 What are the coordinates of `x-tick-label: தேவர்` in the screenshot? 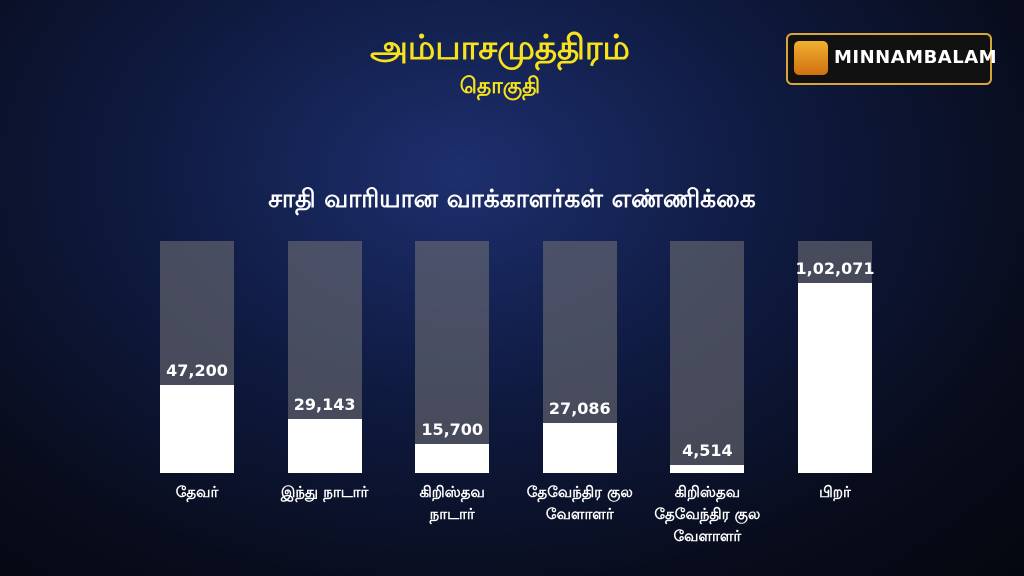 It's located at (197, 492).